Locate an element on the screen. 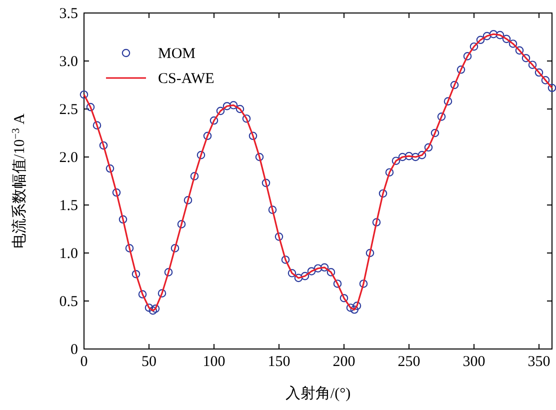 This screenshot has height=410, width=556. y-tick-label: 0.5 is located at coordinates (68, 302).